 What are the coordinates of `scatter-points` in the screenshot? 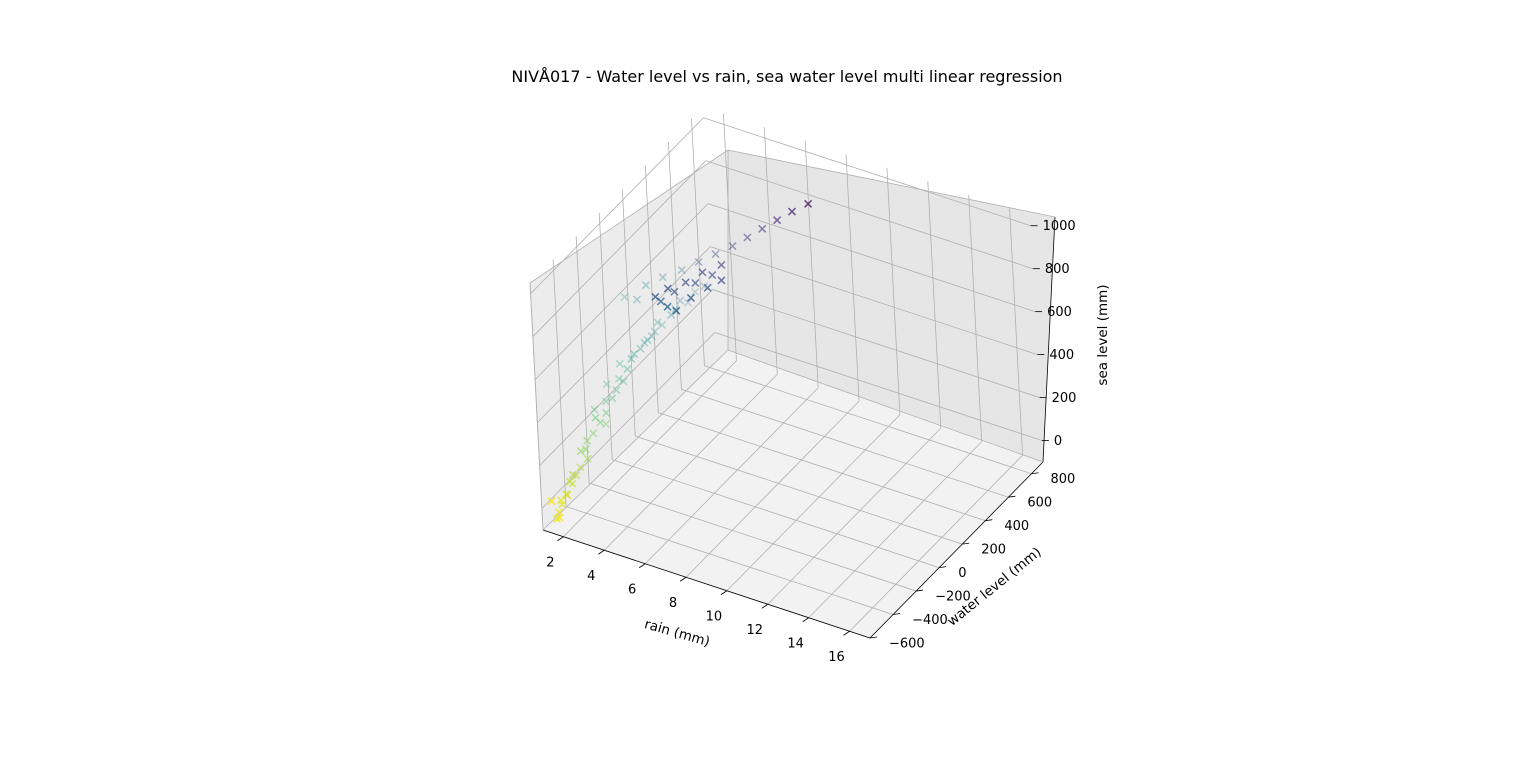 It's located at (680, 361).